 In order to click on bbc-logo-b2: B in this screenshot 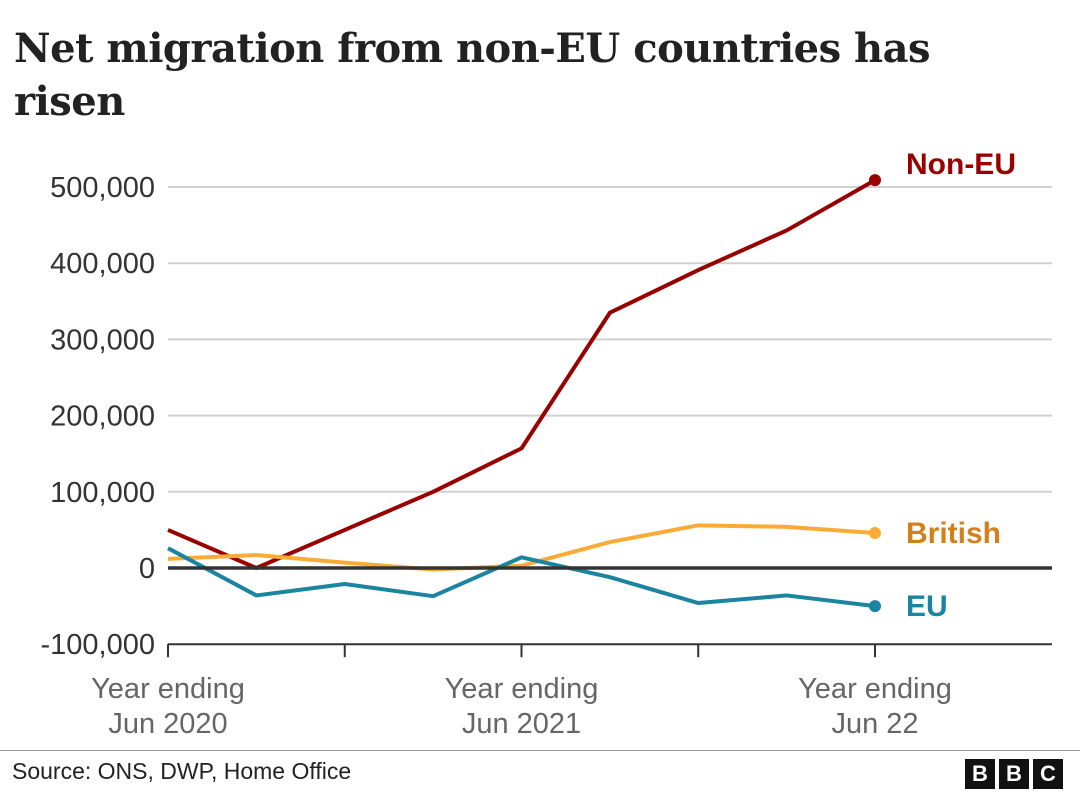, I will do `click(1014, 774)`.